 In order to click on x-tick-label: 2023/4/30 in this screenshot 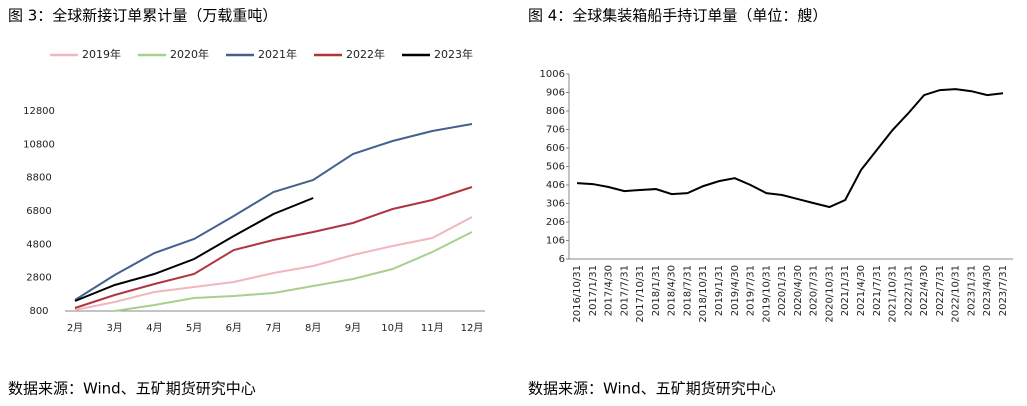, I will do `click(987, 290)`.